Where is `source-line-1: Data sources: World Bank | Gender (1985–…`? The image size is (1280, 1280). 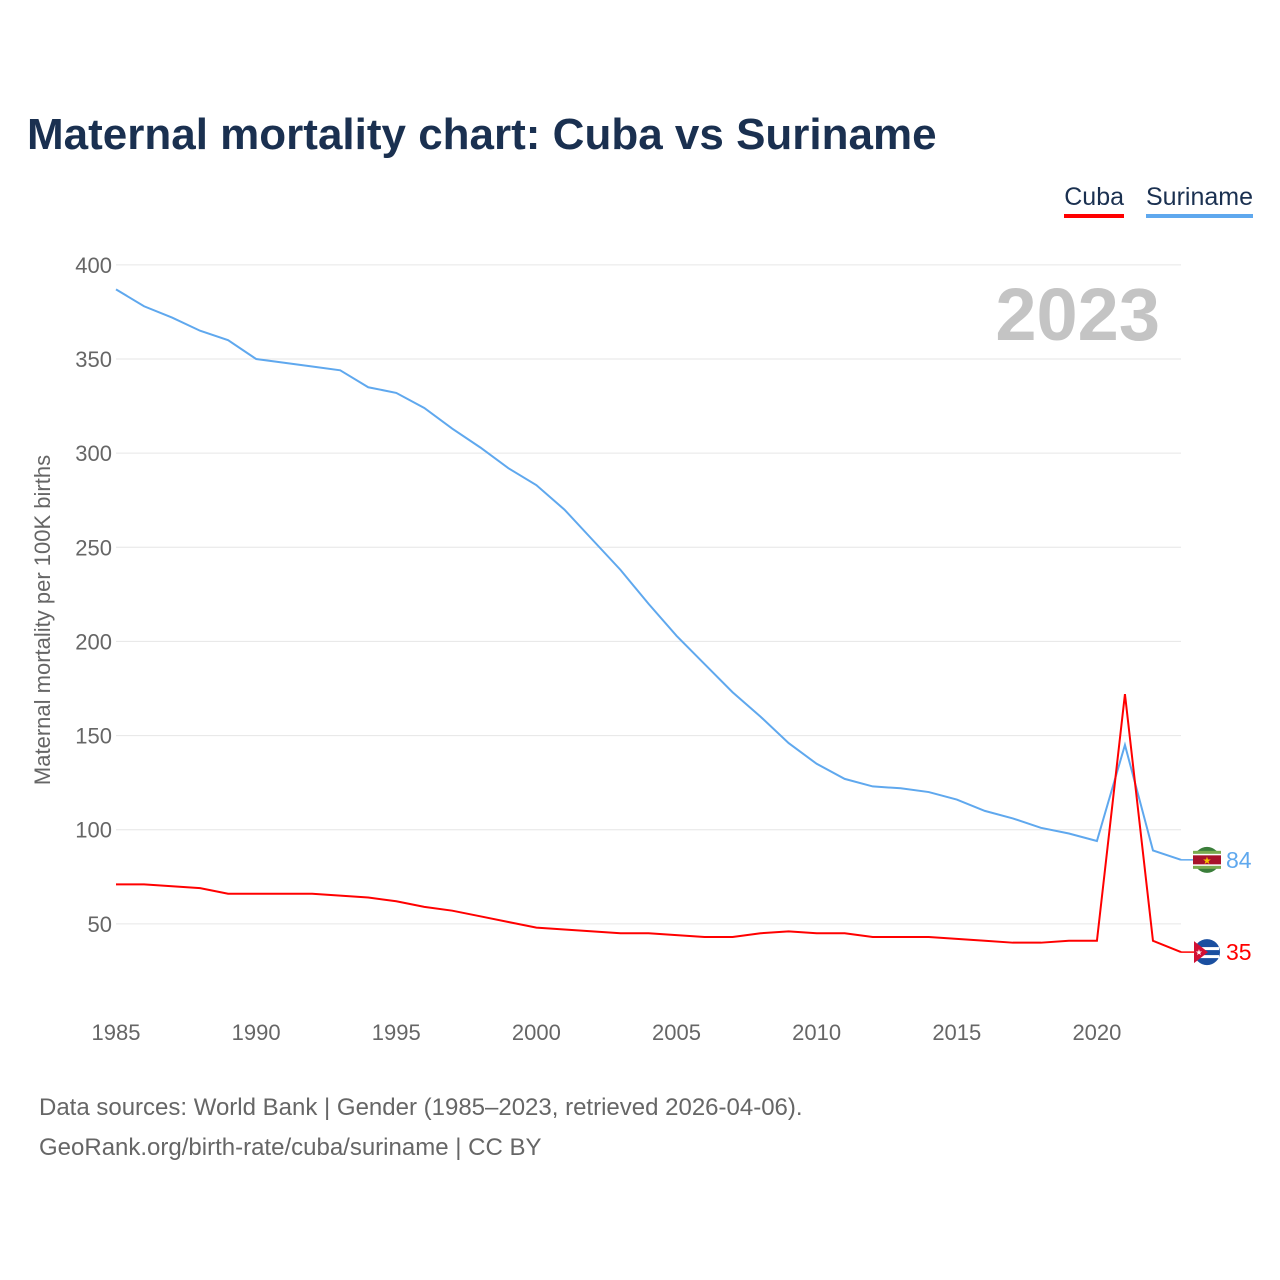
source-line-1: Data sources: World Bank | Gender (1985–… is located at coordinates (421, 1107).